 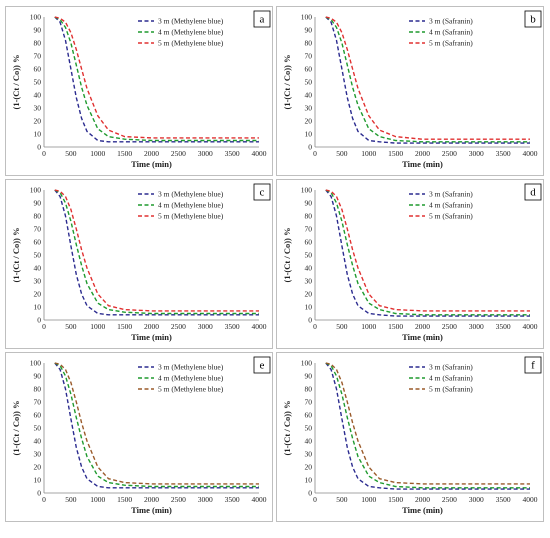 What do you see at coordinates (38, 242) in the screenshot?
I see `y-tick-label: 60` at bounding box center [38, 242].